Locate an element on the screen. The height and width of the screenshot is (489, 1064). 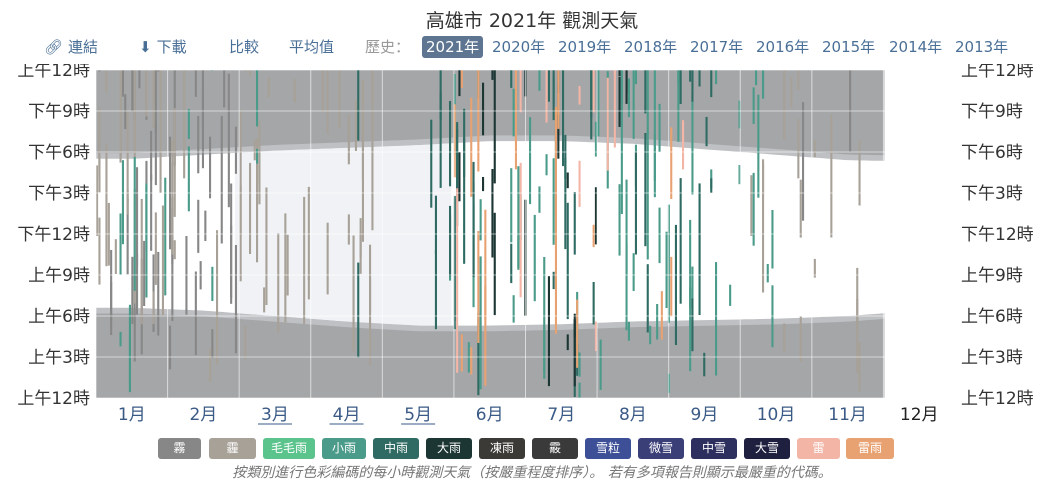
month-label: 9月 is located at coordinates (705, 415).